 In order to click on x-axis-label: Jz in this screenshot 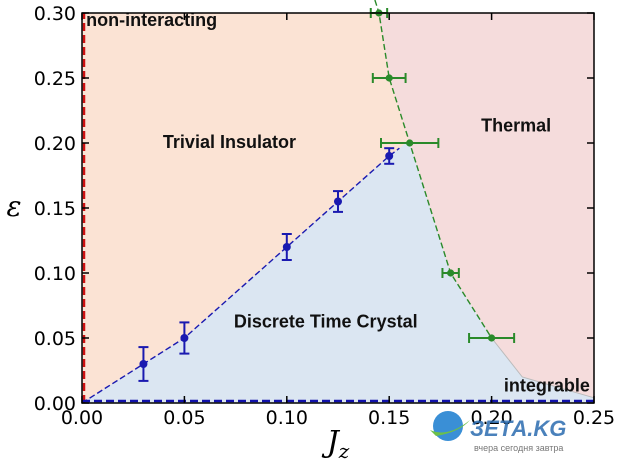, I will do `click(335, 443)`.